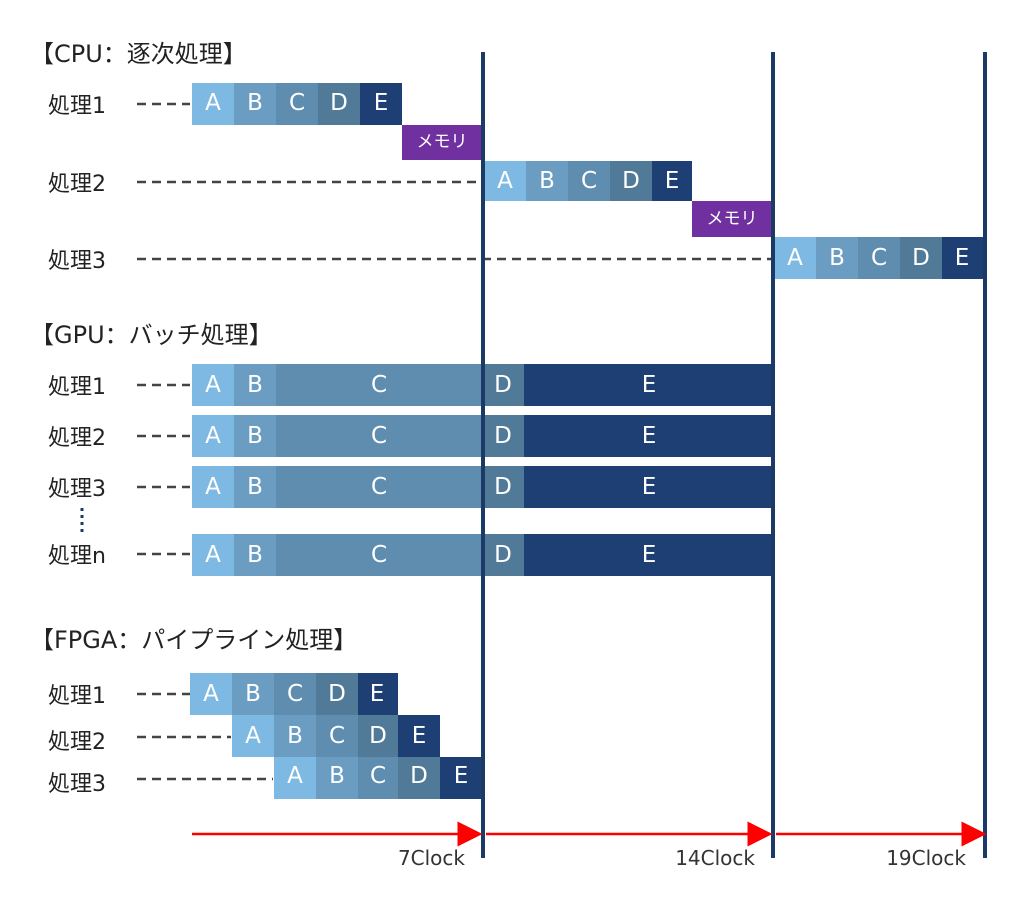  I want to click on clock-label-14: 14Clock, so click(715, 858).